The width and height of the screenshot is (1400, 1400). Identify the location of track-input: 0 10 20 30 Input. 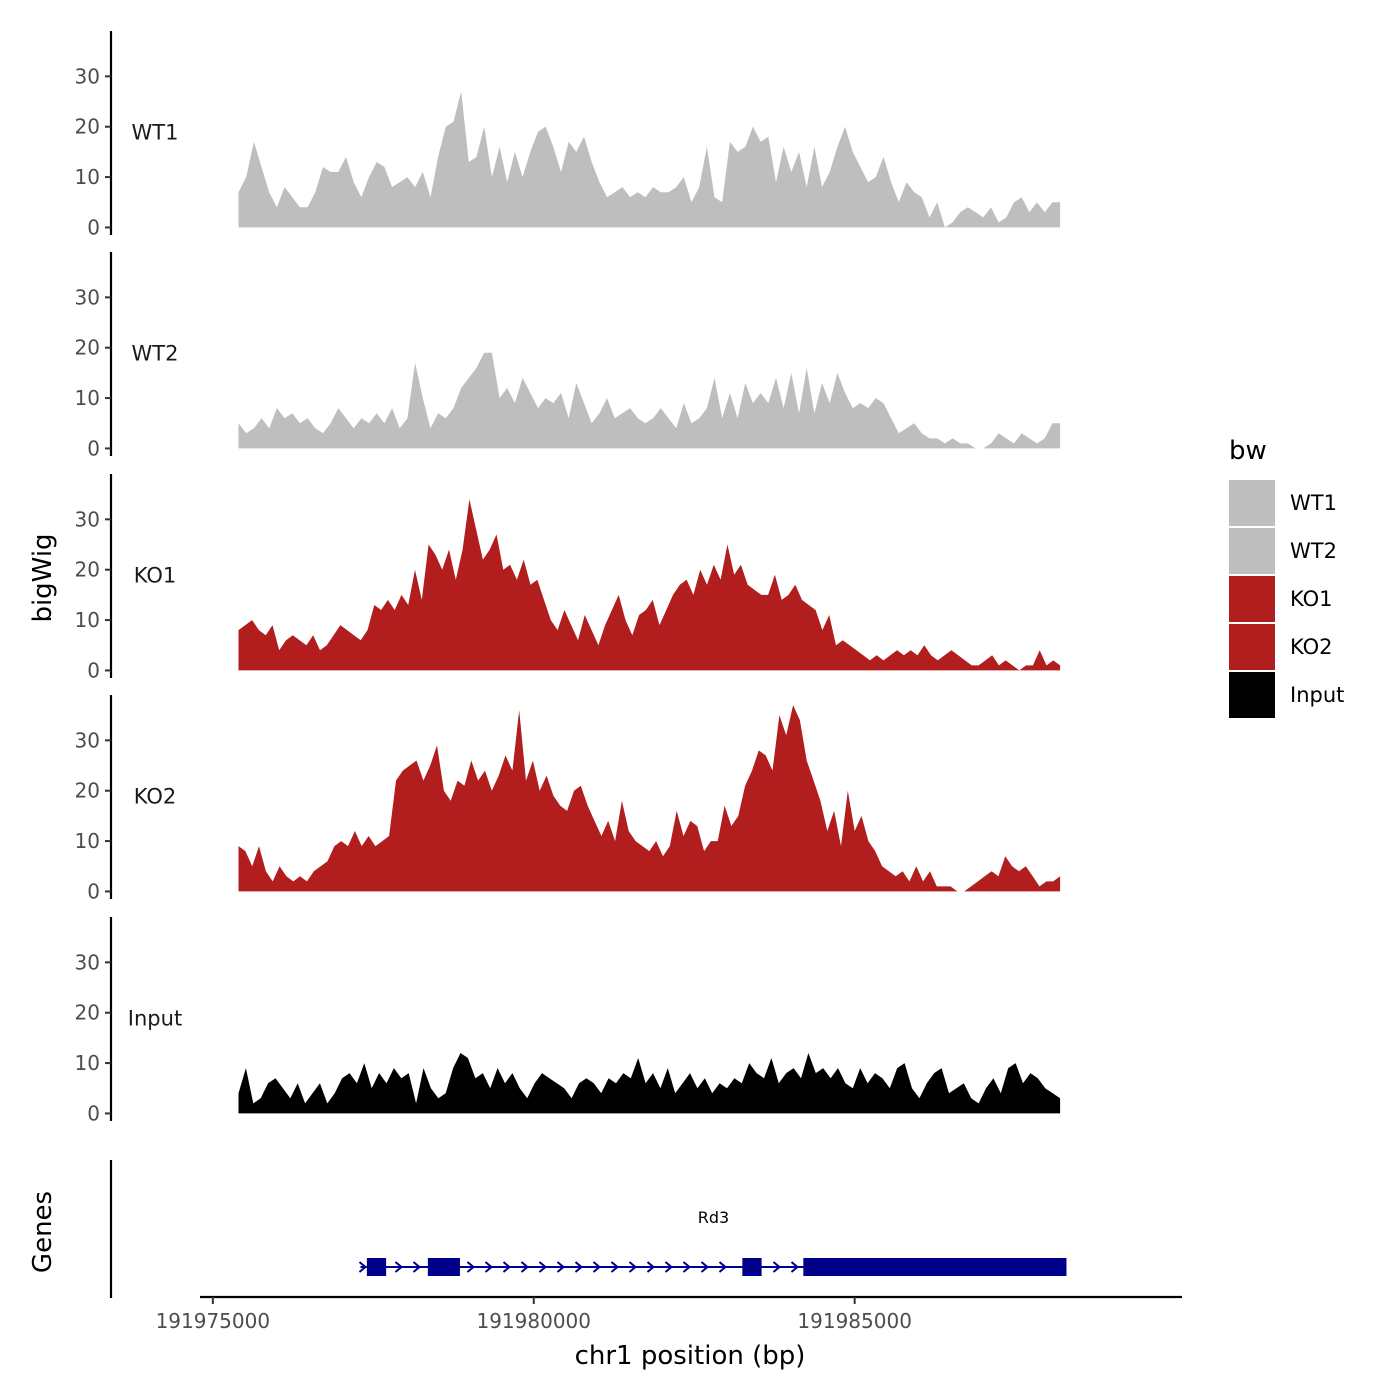
(568, 1021).